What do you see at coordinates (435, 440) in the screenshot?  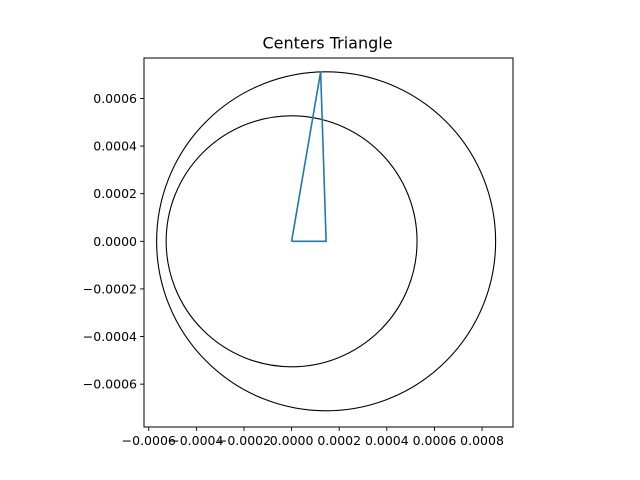 I see `x-tick-label: 0.0006` at bounding box center [435, 440].